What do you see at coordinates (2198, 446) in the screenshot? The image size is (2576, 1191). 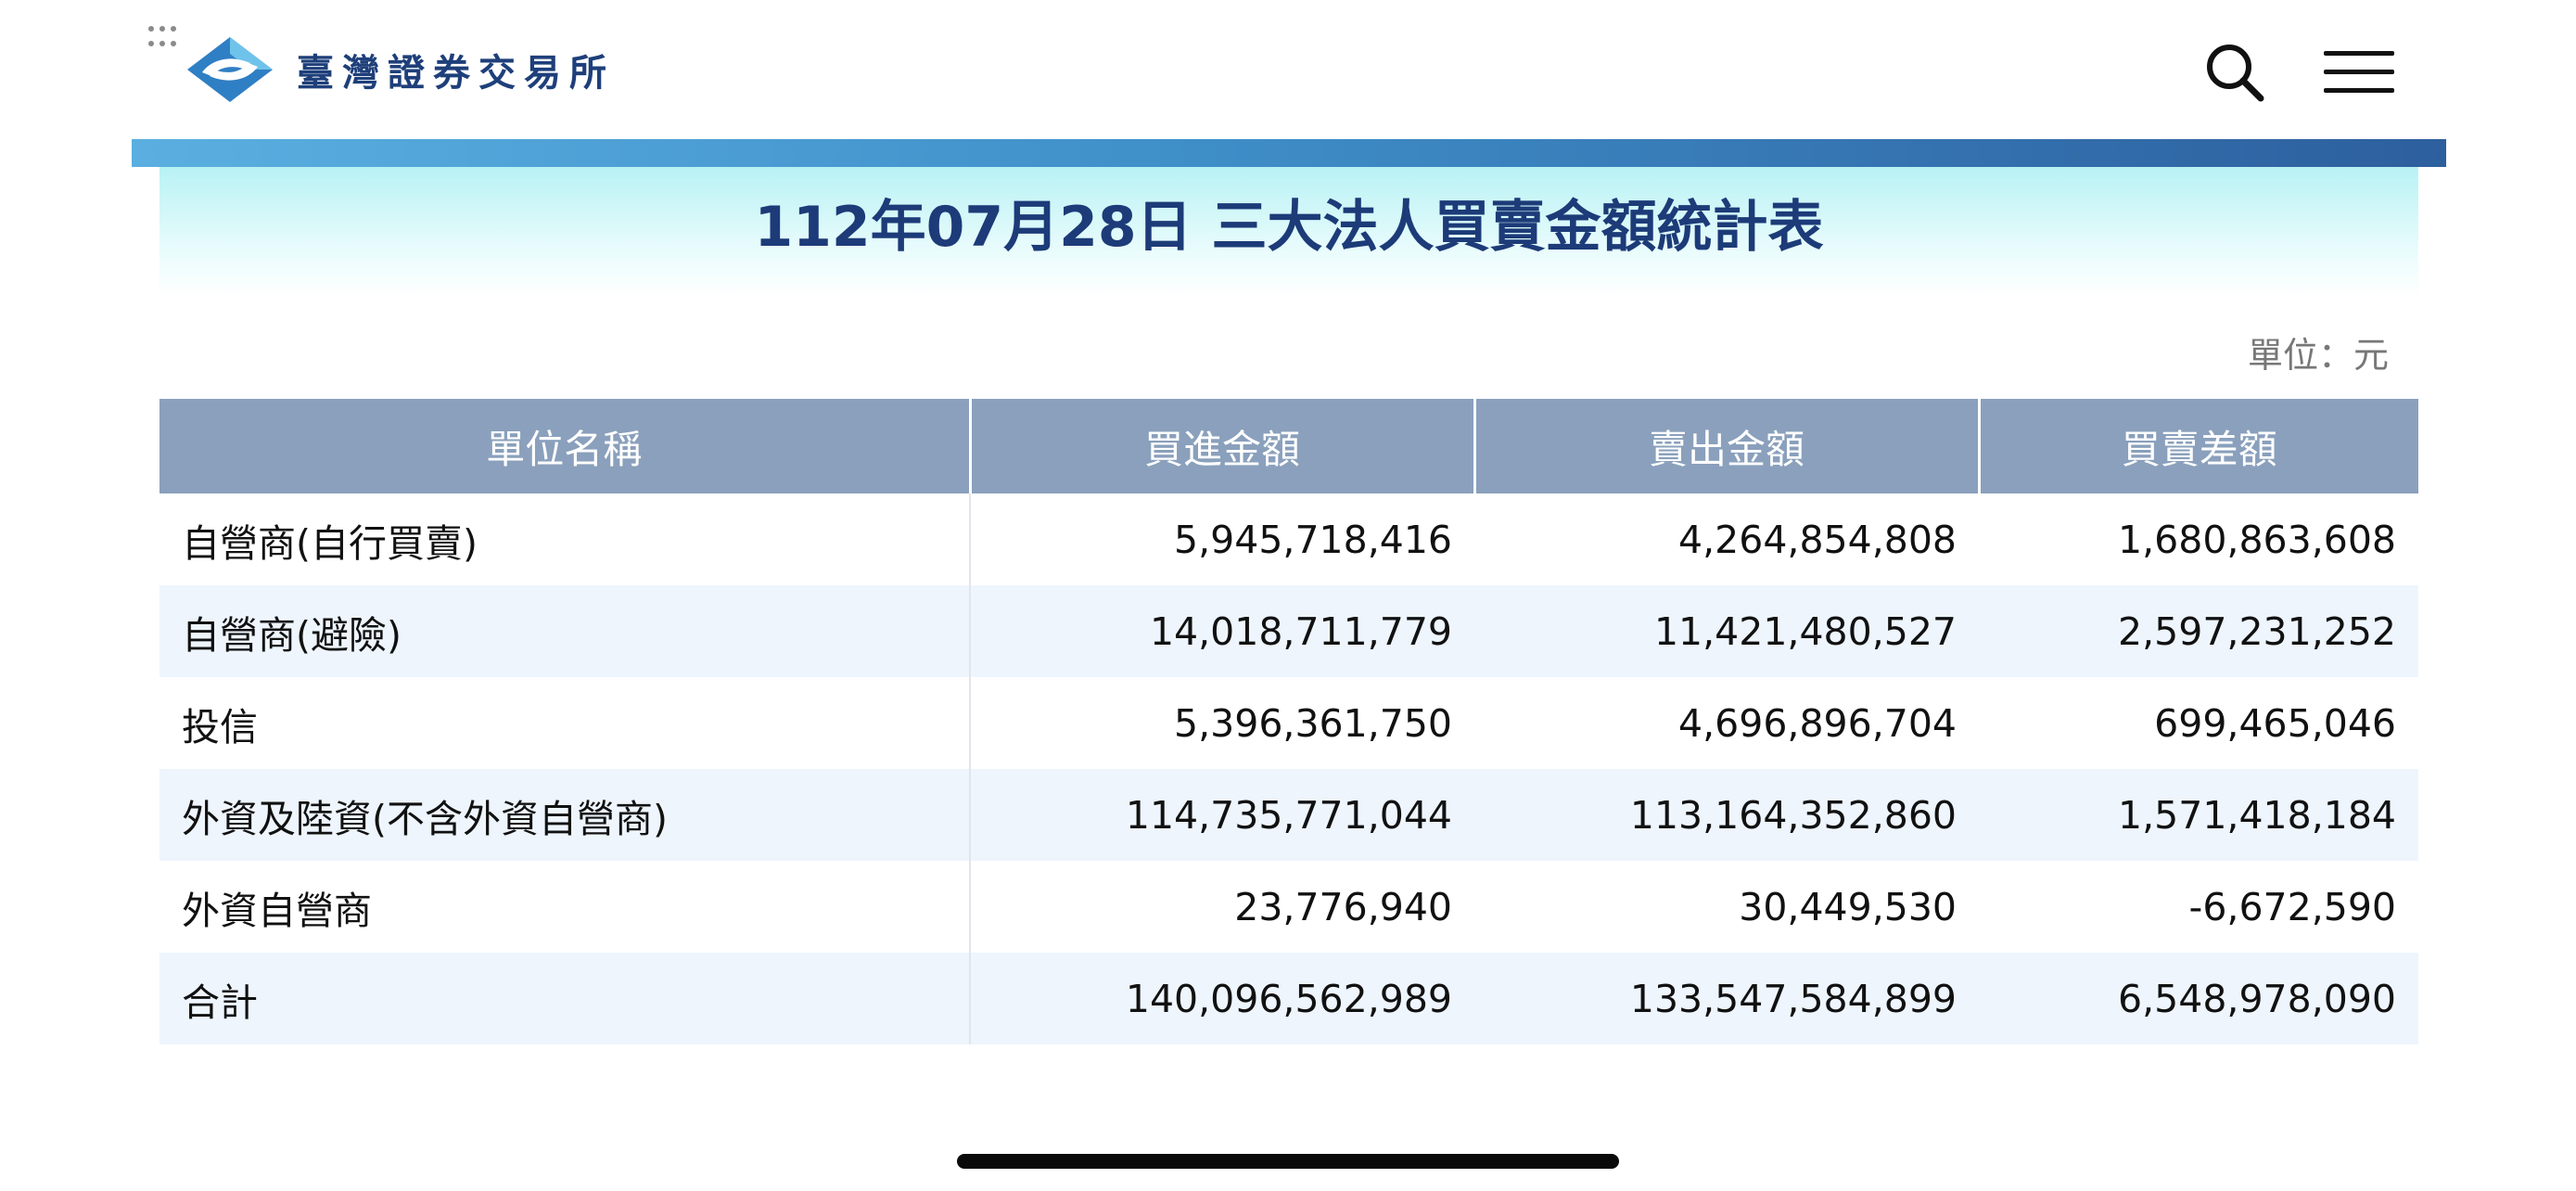 I see `column-header-diff: 買賣差額` at bounding box center [2198, 446].